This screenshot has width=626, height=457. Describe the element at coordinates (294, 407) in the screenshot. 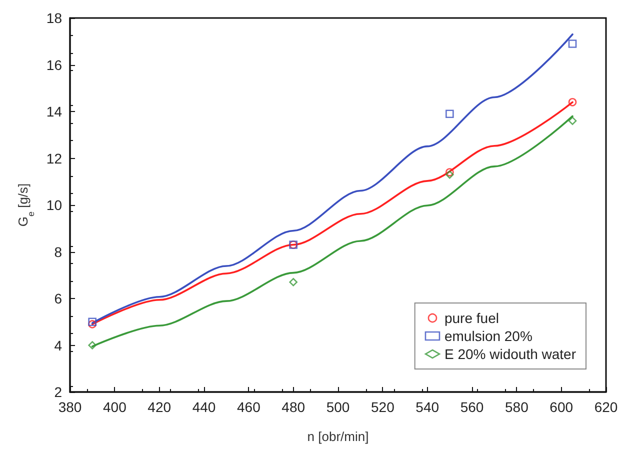

I see `x-tick-label: 480` at that location.